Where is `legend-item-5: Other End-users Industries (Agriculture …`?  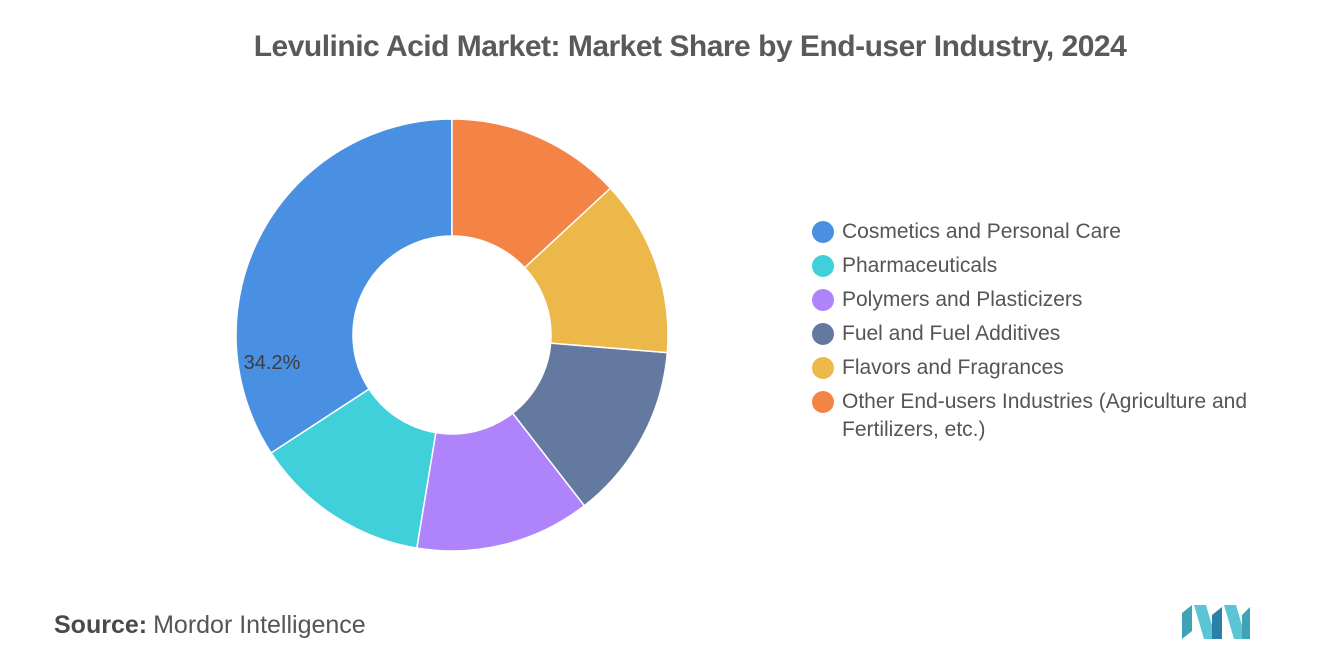
legend-item-5: Other End-users Industries (Agriculture … is located at coordinates (1032, 416).